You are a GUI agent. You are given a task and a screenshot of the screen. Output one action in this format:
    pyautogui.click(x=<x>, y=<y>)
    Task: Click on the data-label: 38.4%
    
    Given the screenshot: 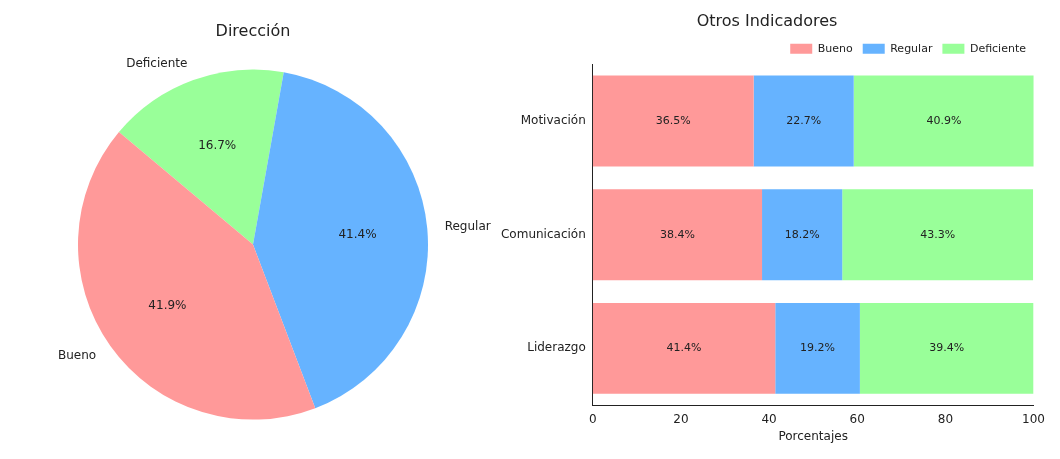 What is the action you would take?
    pyautogui.click(x=677, y=234)
    